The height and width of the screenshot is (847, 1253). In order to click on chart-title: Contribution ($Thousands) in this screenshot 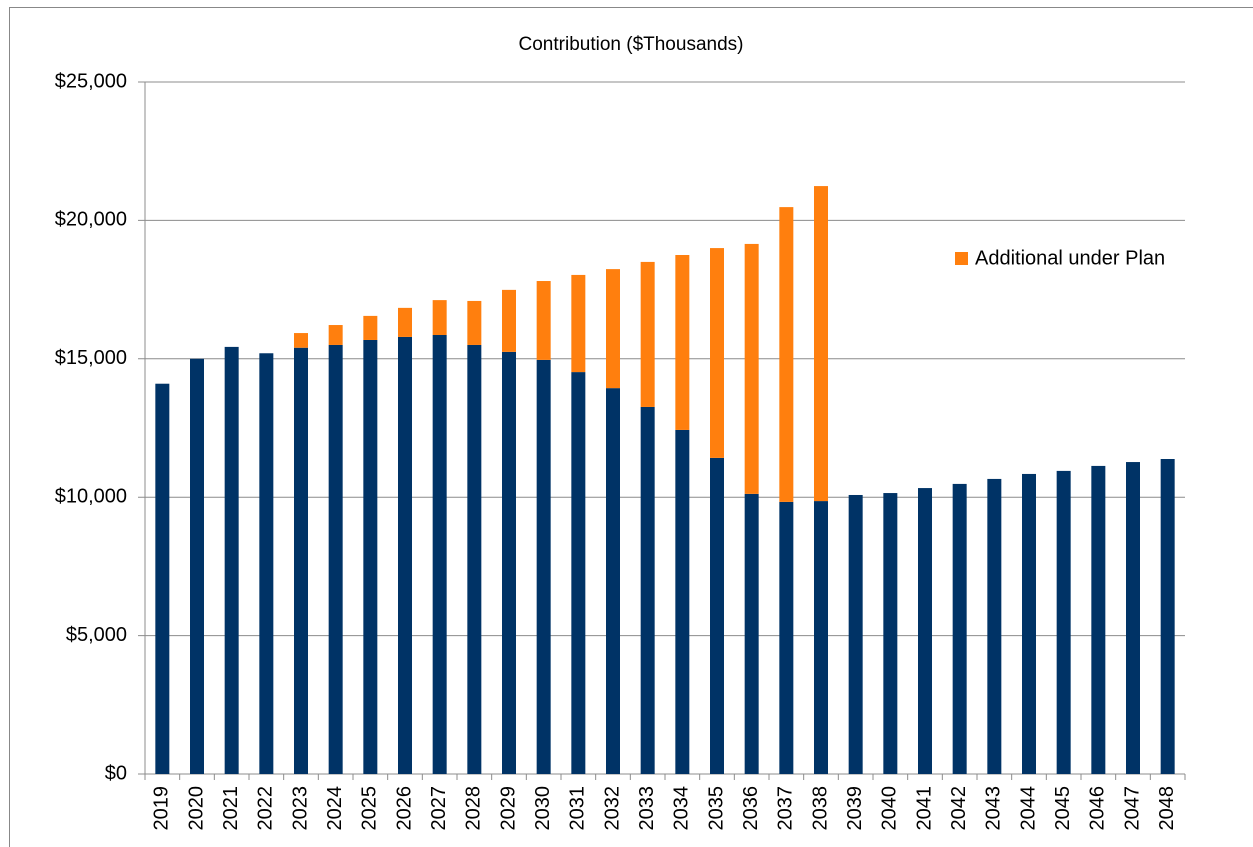, I will do `click(631, 44)`.